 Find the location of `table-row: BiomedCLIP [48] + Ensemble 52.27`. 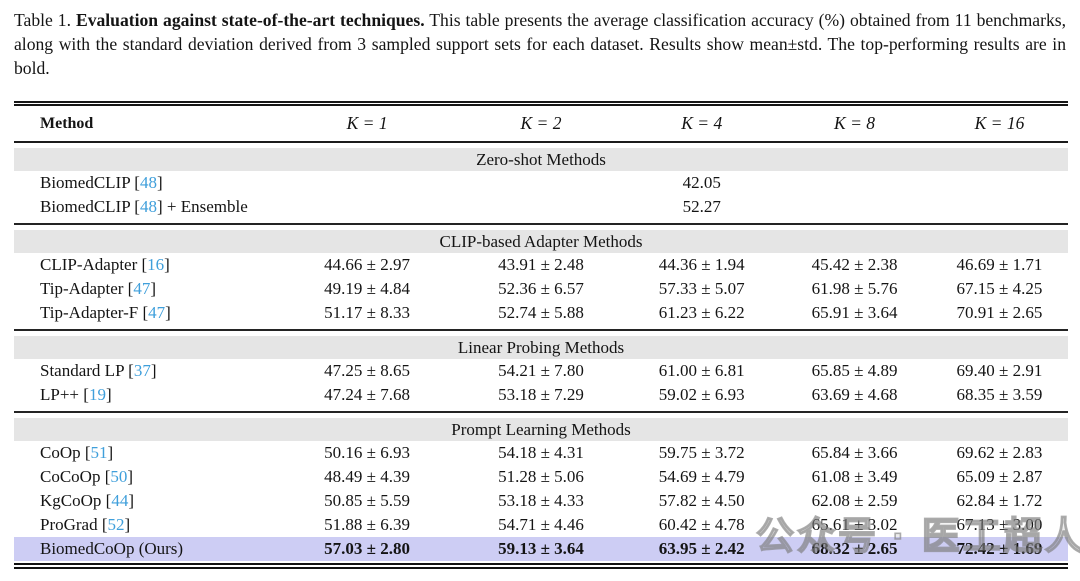

table-row: BiomedCLIP [48] + Ensemble 52.27 is located at coordinates (541, 207).